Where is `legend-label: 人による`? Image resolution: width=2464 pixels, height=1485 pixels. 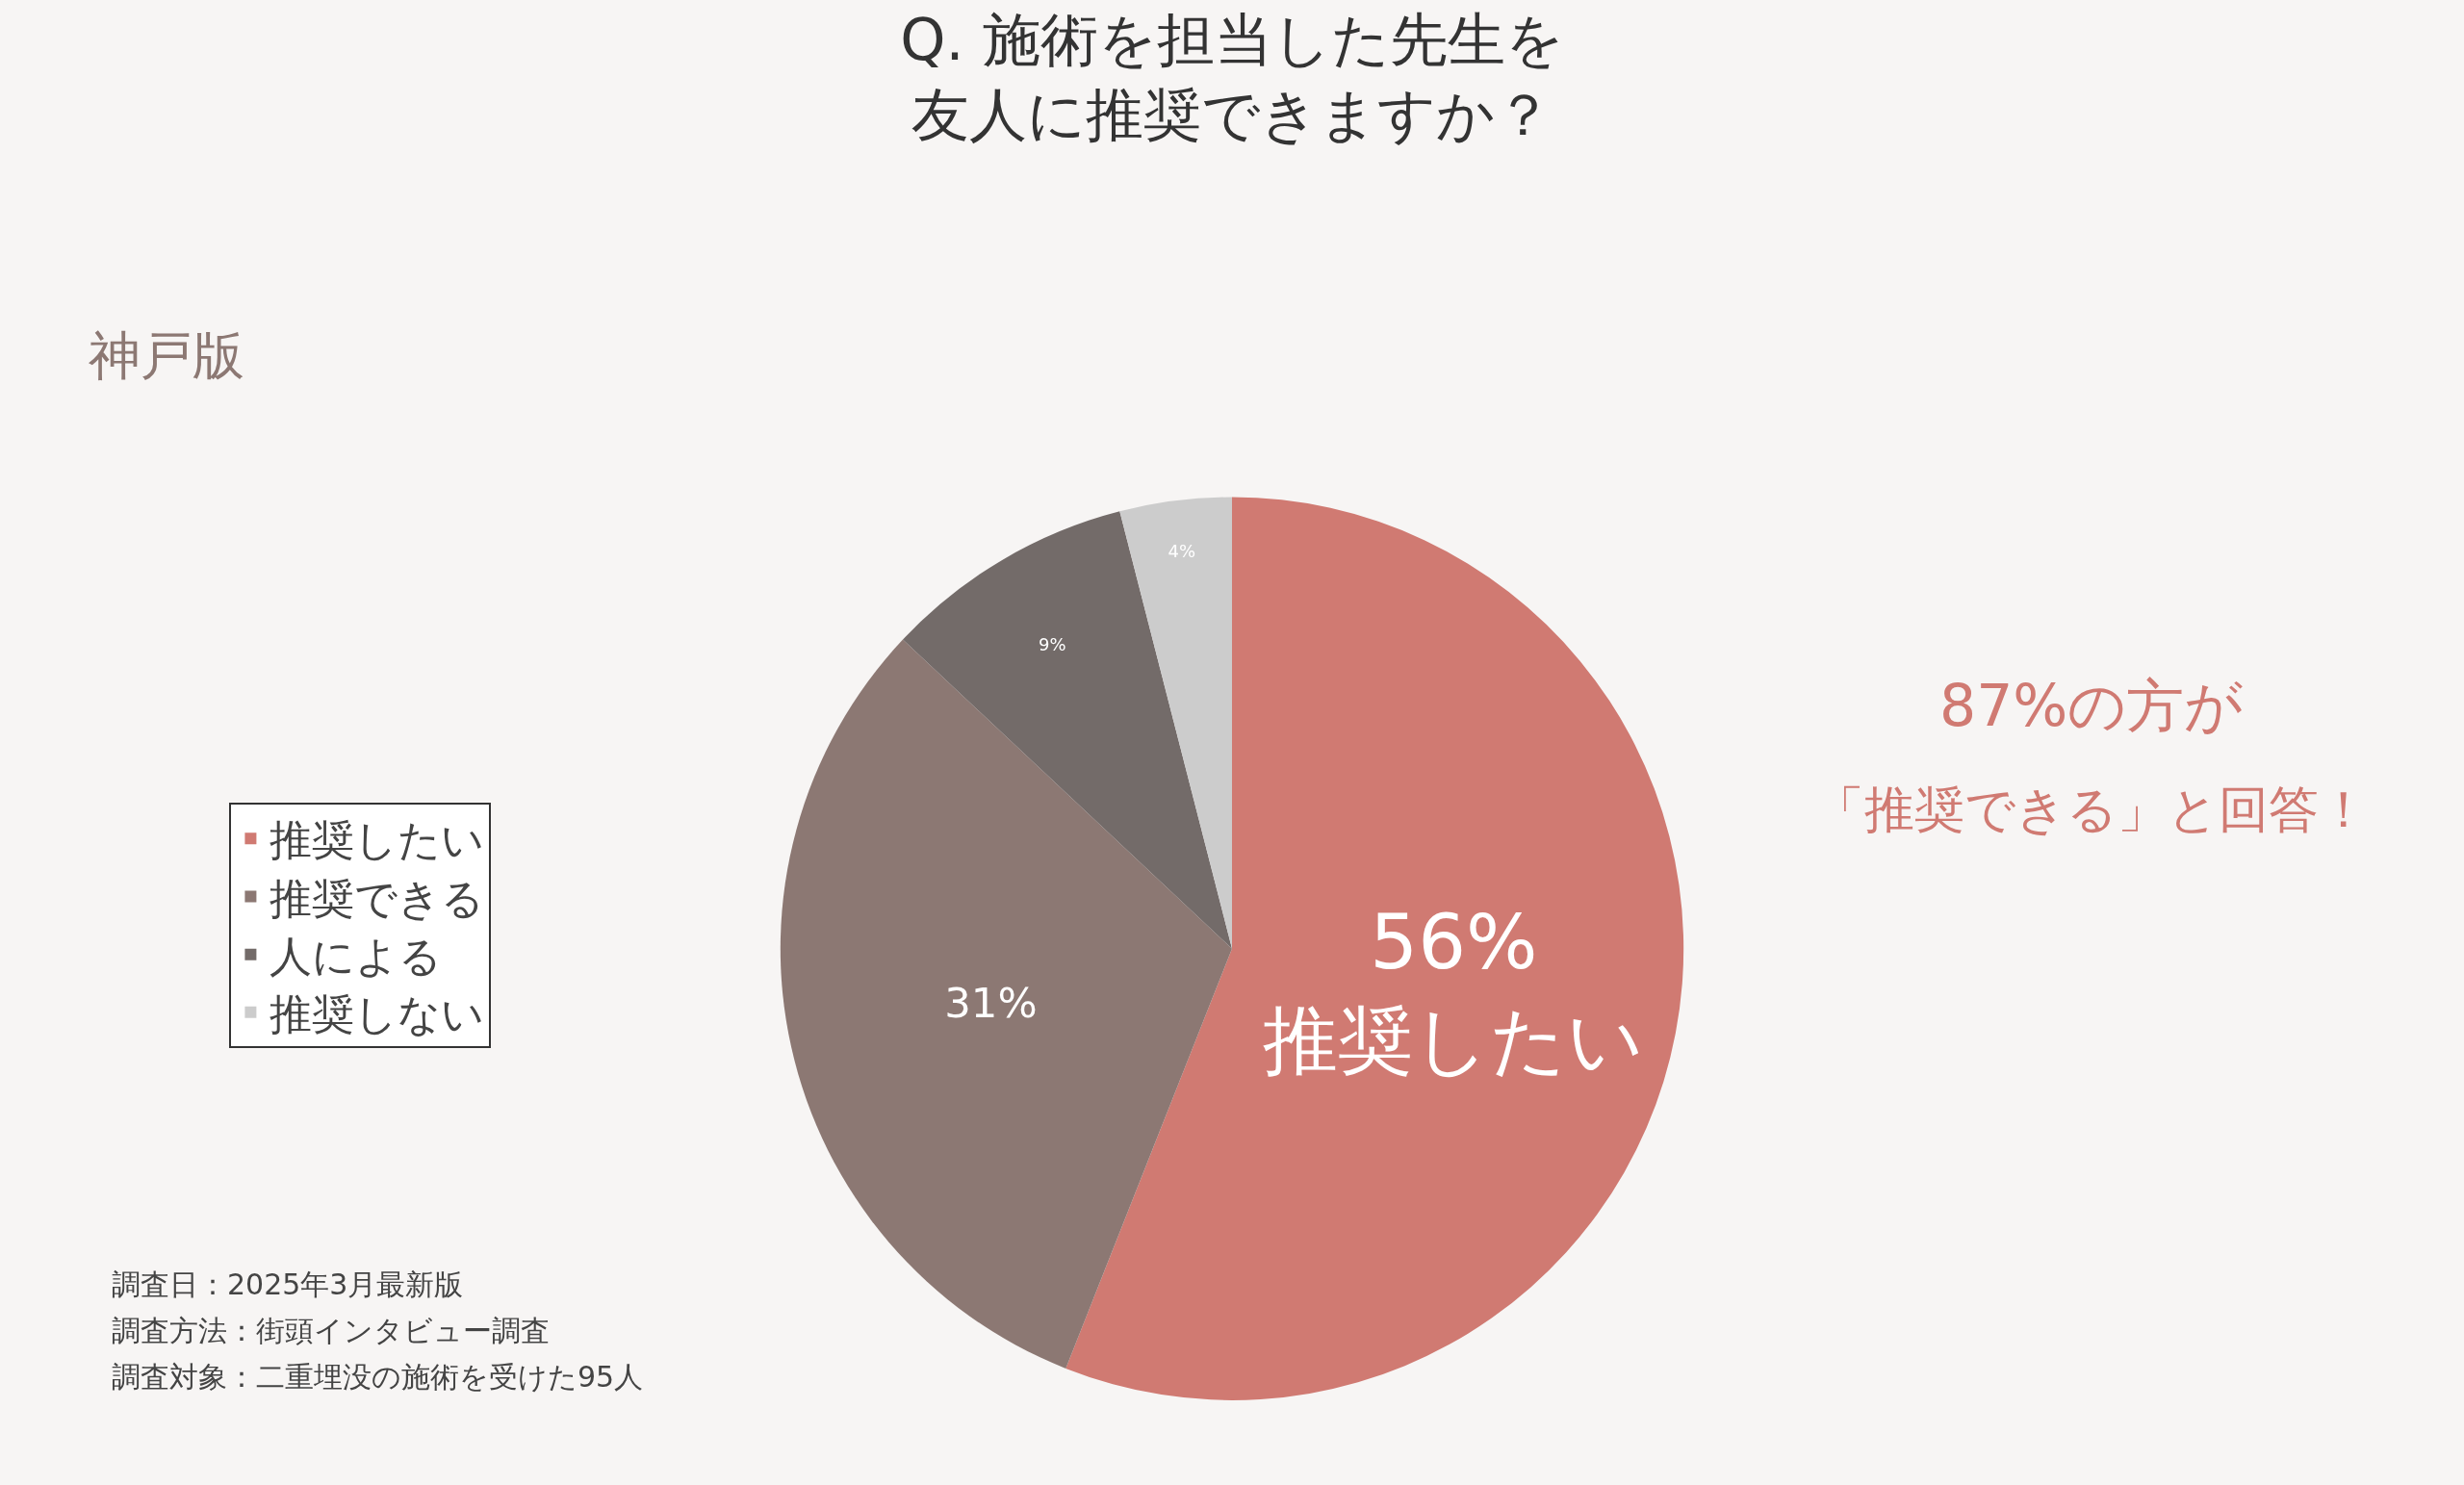
legend-label: 人による is located at coordinates (356, 956).